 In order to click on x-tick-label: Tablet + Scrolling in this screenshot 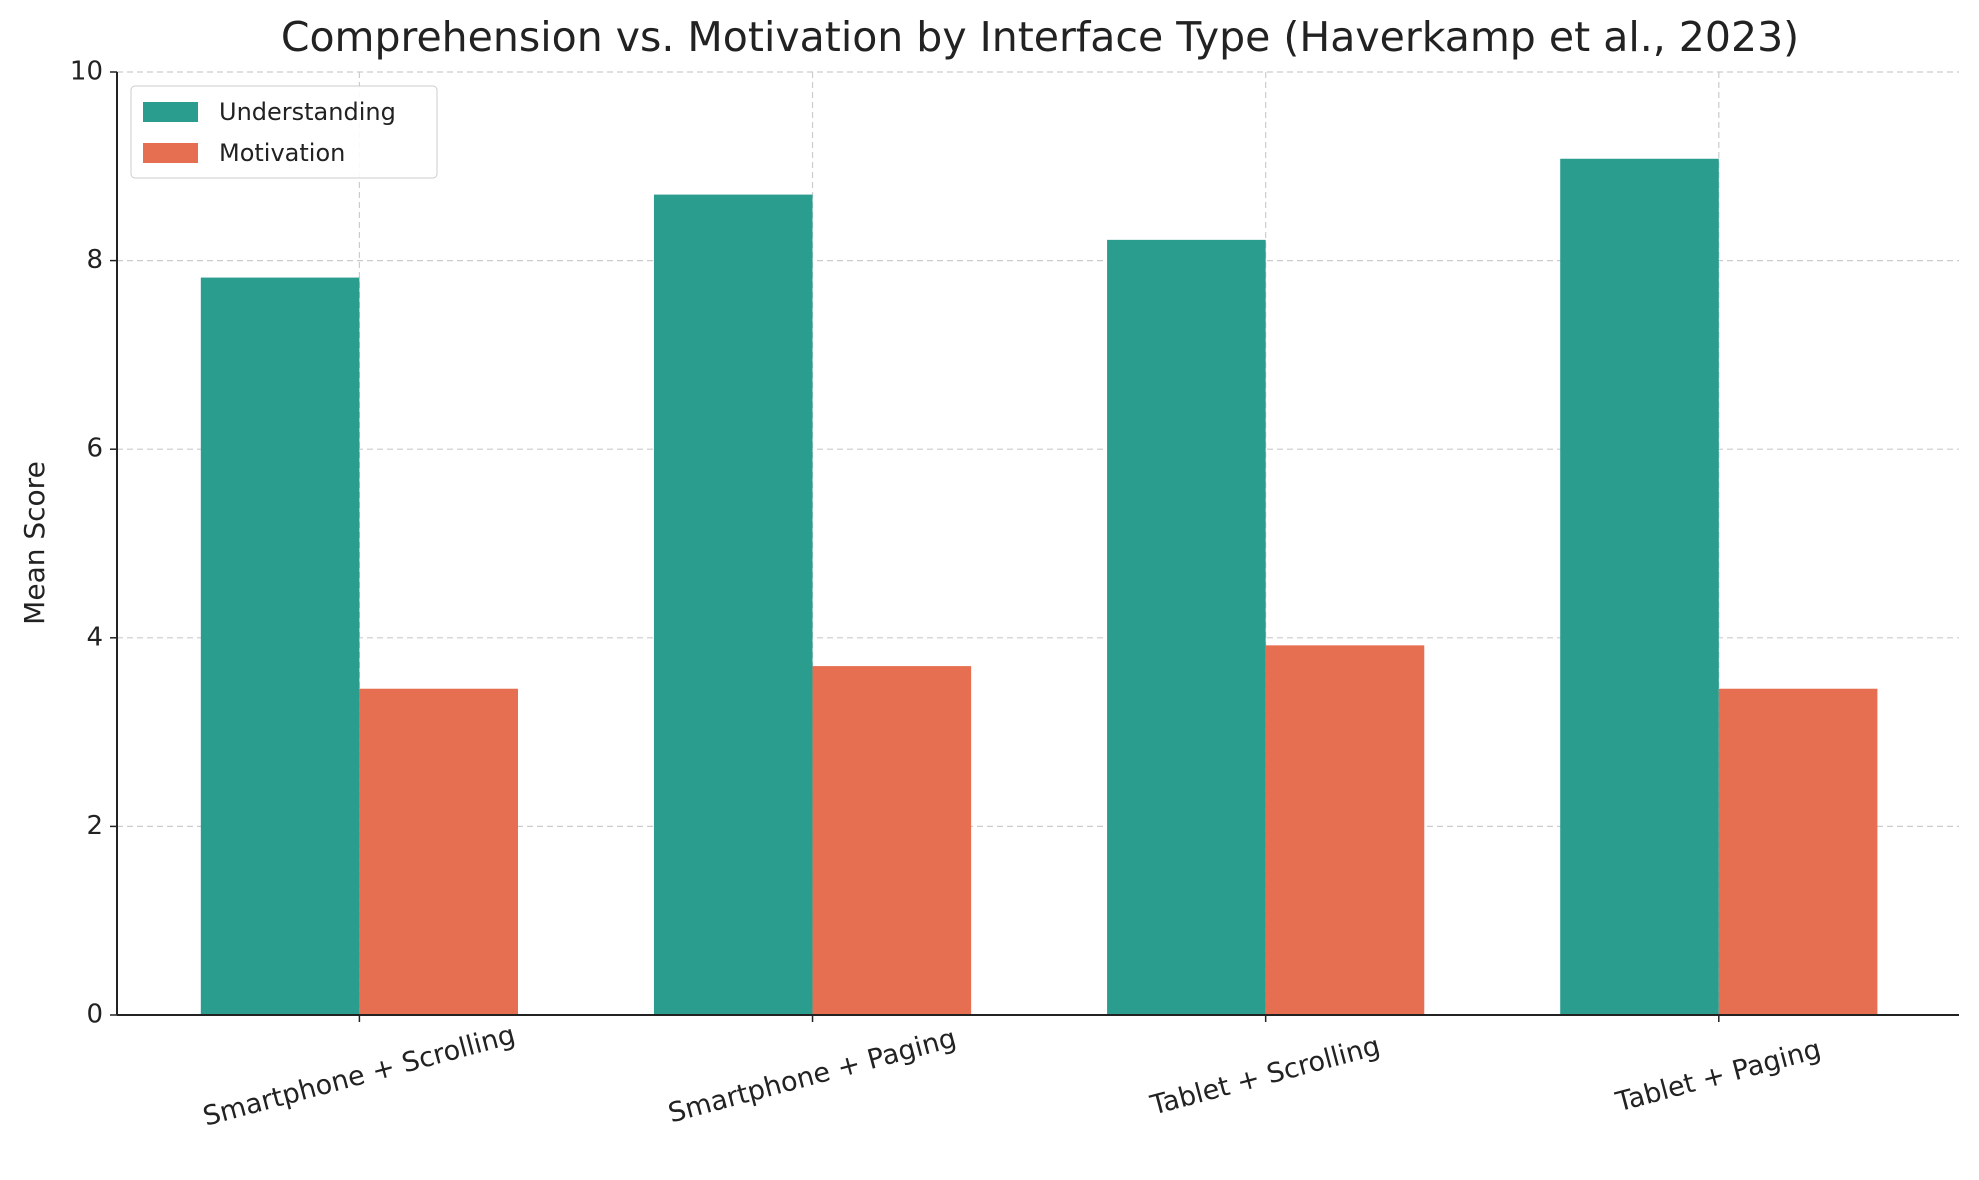, I will do `click(1264, 1076)`.